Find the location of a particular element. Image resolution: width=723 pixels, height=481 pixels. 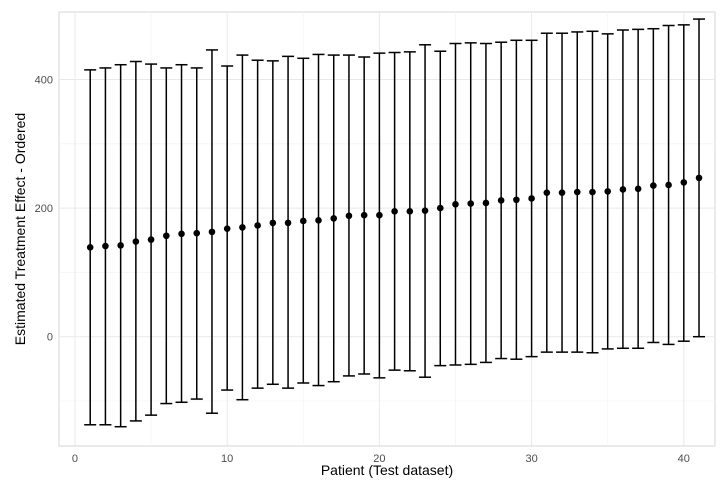

x-tick-label: 0 is located at coordinates (75, 459).